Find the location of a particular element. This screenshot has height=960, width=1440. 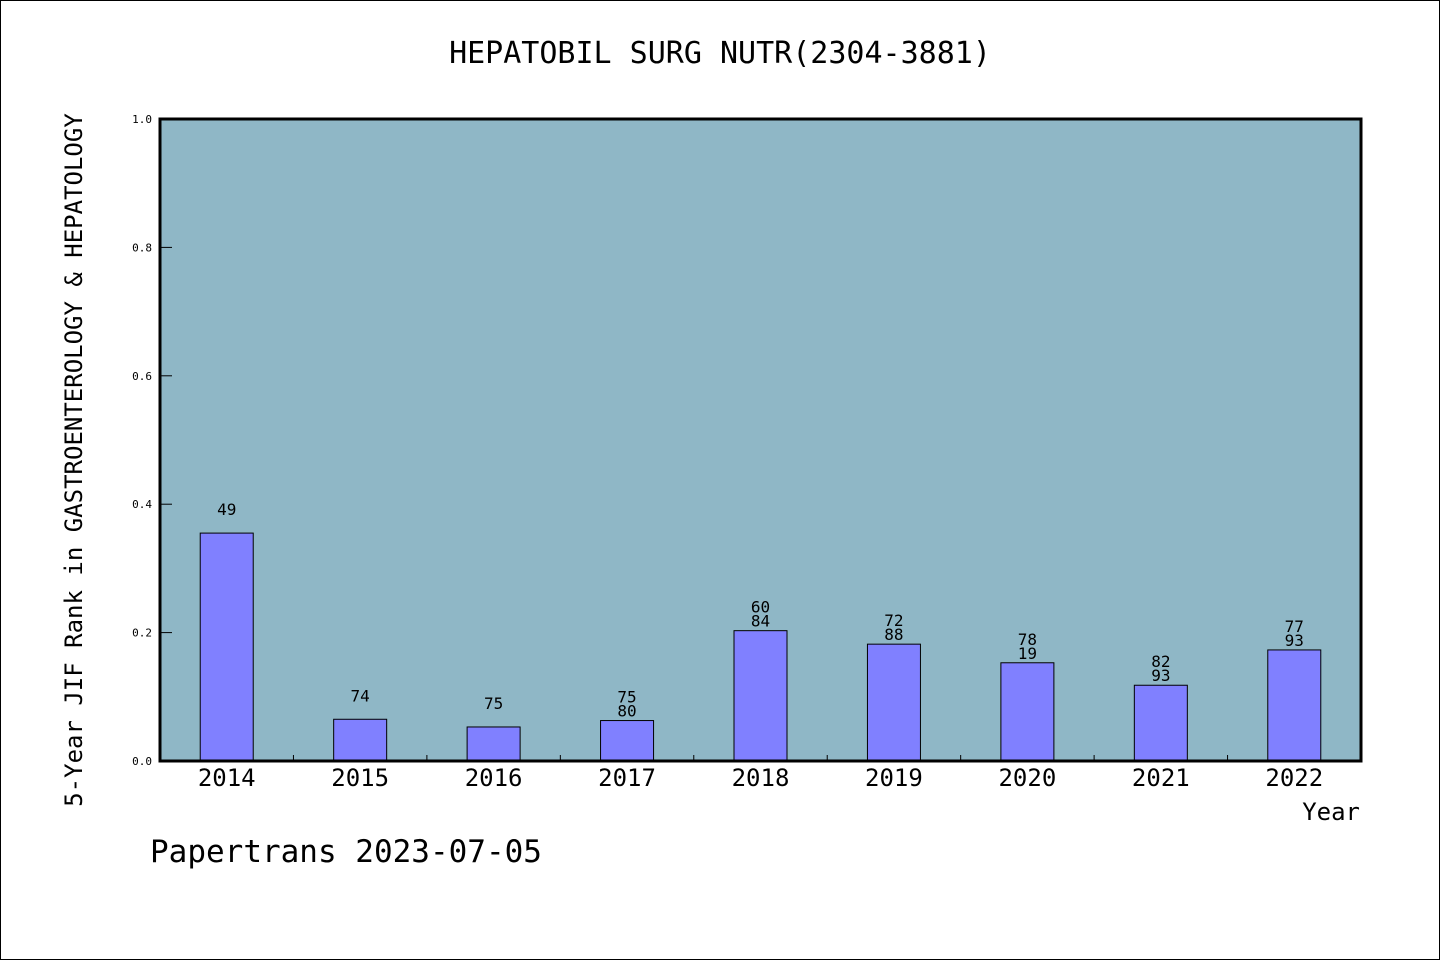

bar-label-2022-0: 77 is located at coordinates (1294, 626).